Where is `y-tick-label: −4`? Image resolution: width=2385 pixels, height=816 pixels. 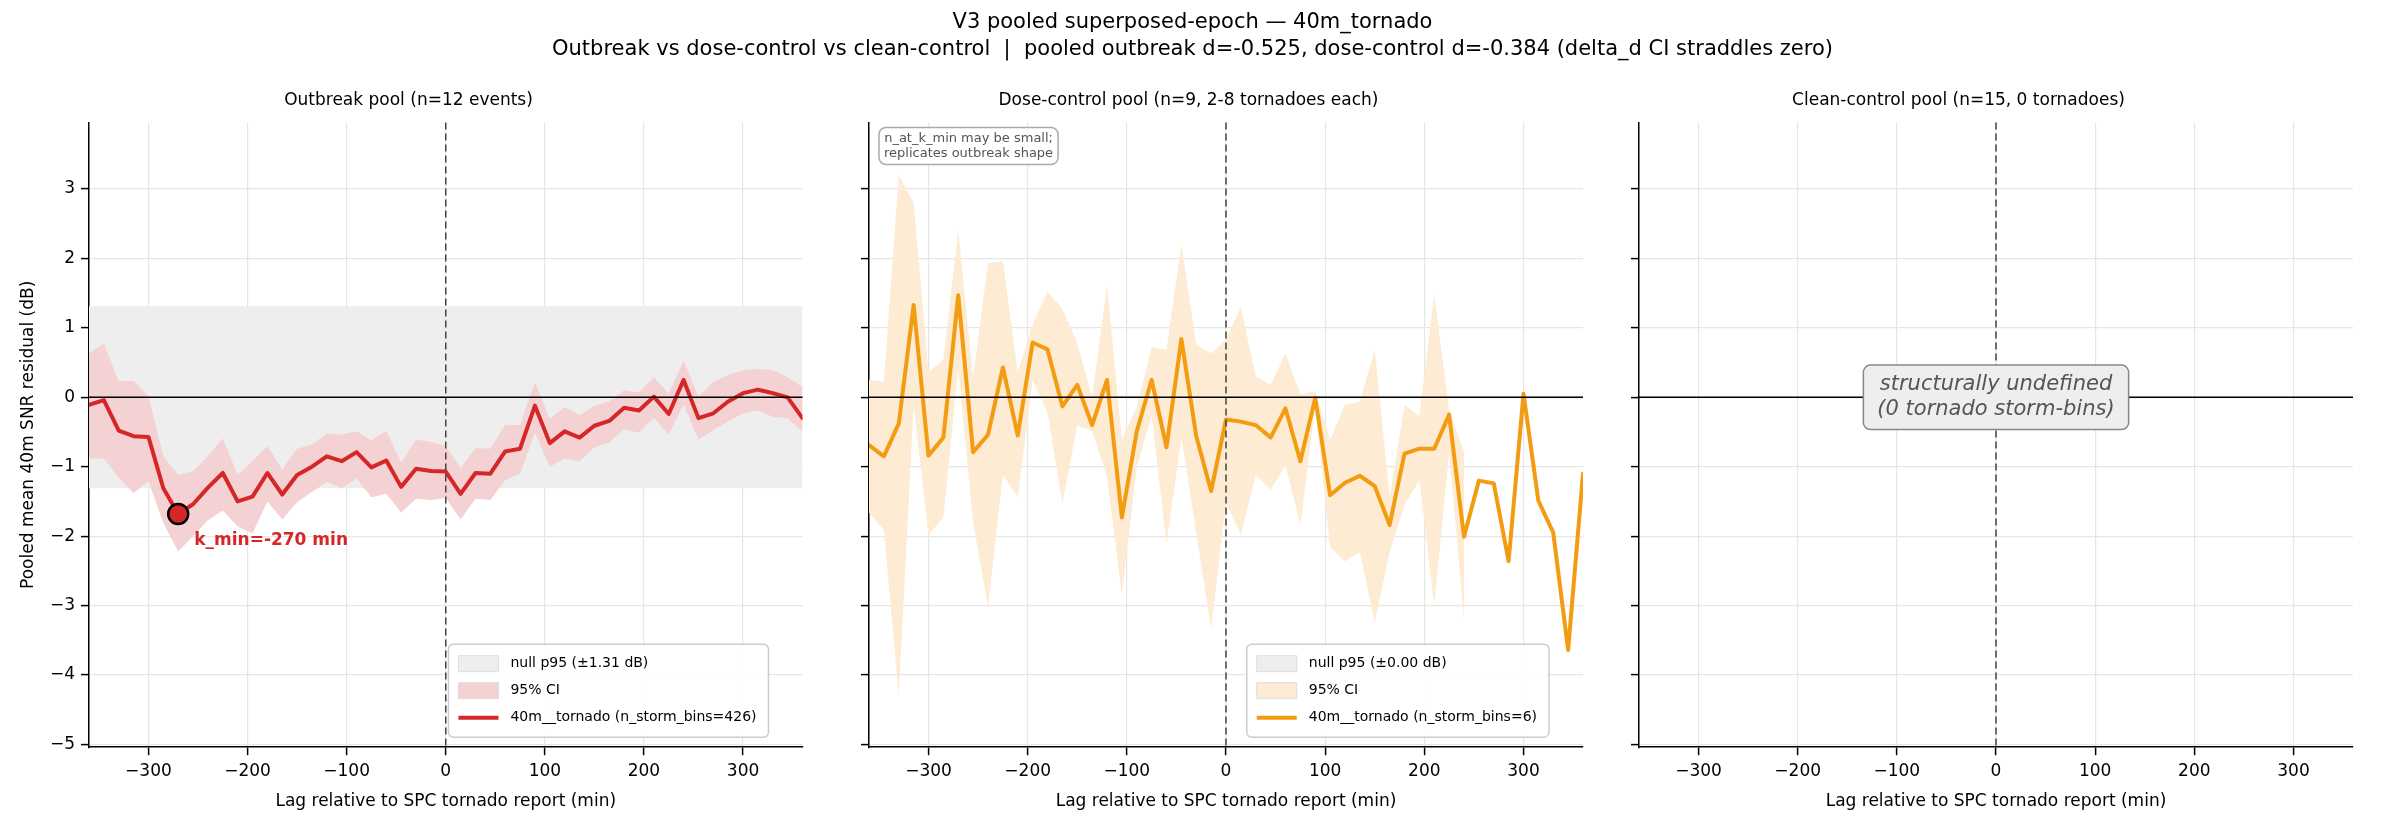
y-tick-label: −4 is located at coordinates (62, 673).